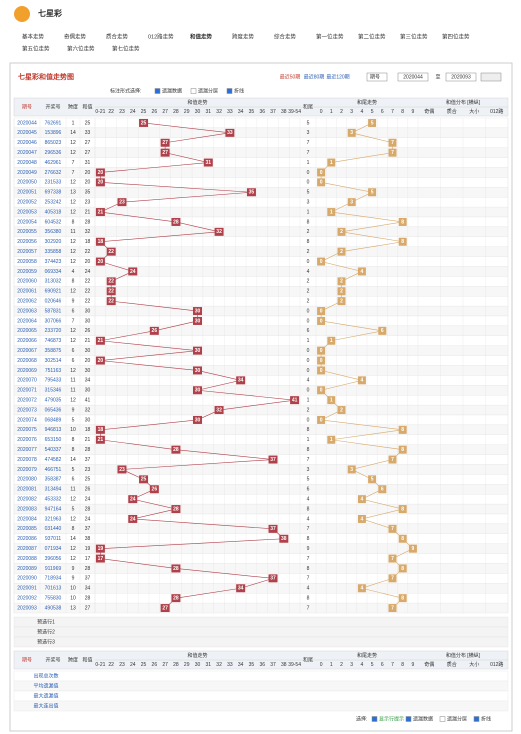 The height and width of the screenshot is (734, 521). What do you see at coordinates (239, 90) in the screenshot?
I see `mark-option: 折线` at bounding box center [239, 90].